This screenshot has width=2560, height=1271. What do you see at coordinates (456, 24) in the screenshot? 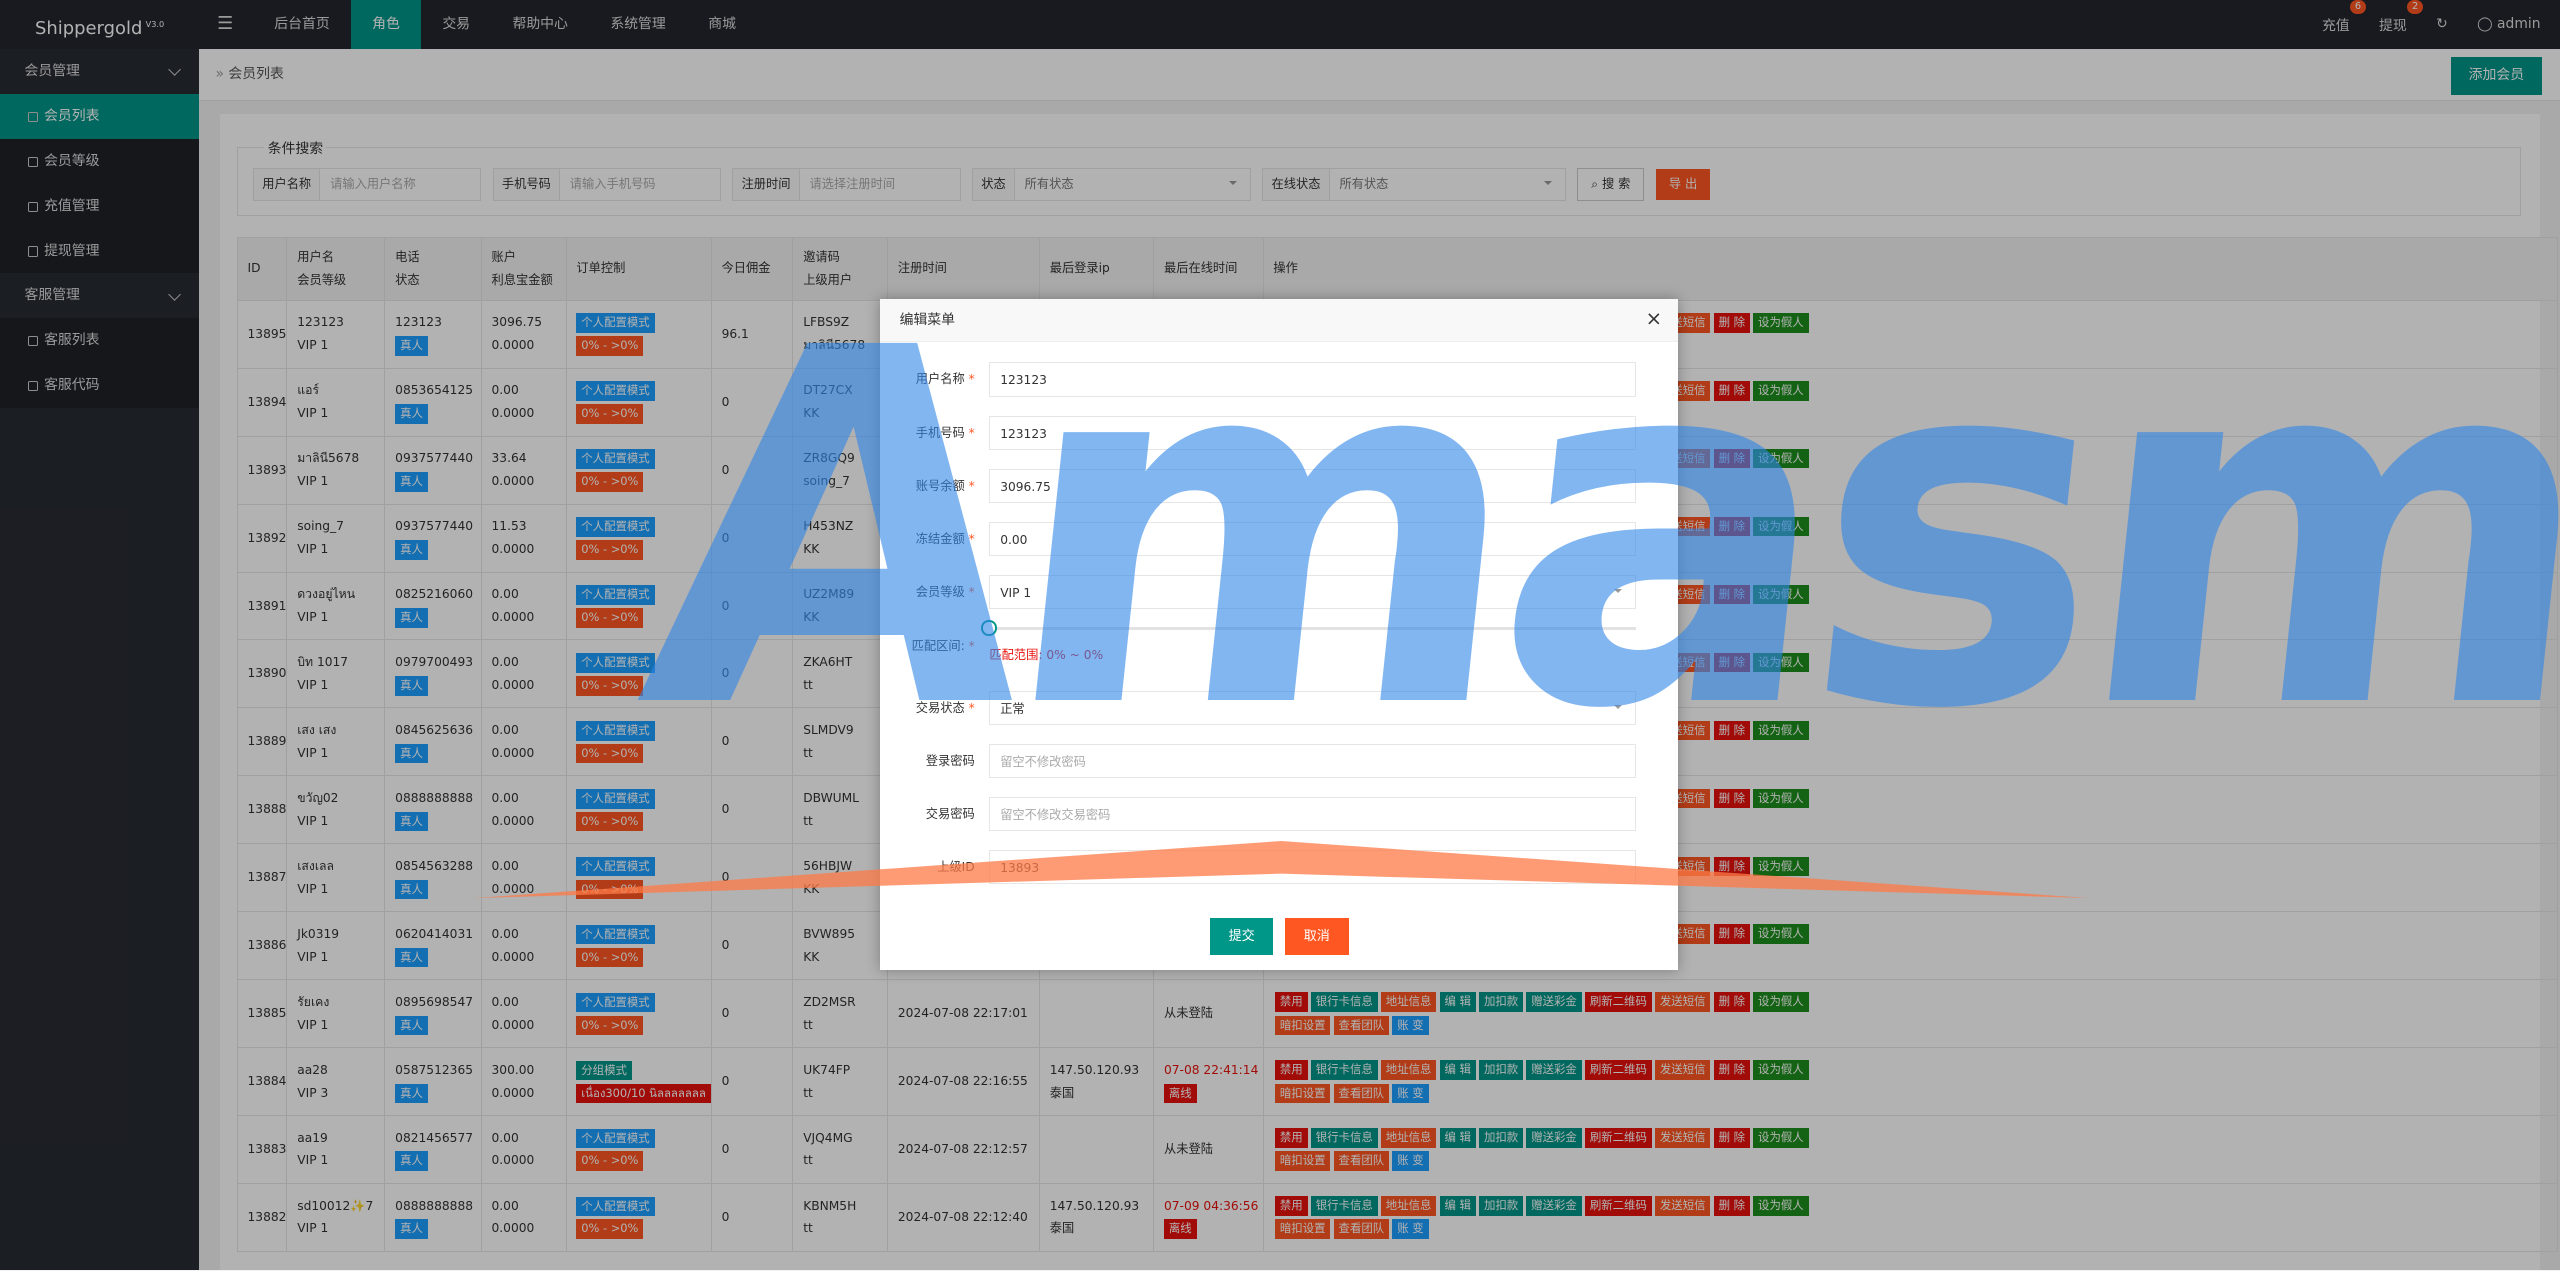
I see `nav-item: 交易` at bounding box center [456, 24].